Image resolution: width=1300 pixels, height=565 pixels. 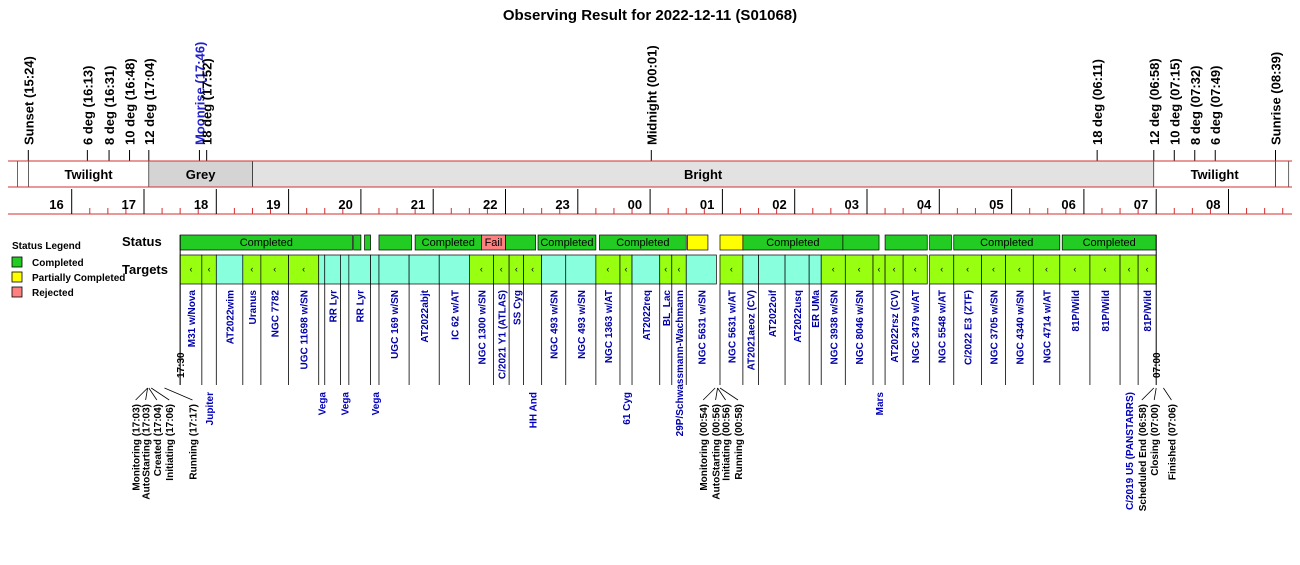 I want to click on legend-label-completed: Completed, so click(x=58, y=263).